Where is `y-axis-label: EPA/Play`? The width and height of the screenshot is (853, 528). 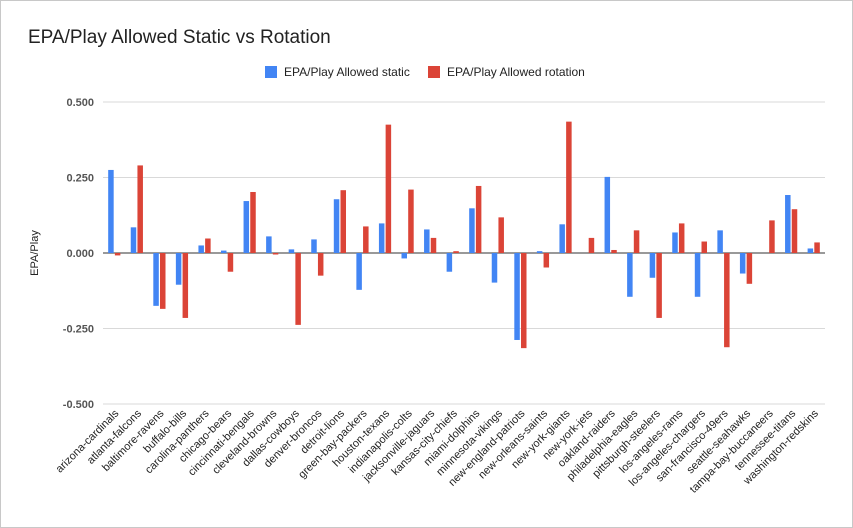 y-axis-label: EPA/Play is located at coordinates (35, 253).